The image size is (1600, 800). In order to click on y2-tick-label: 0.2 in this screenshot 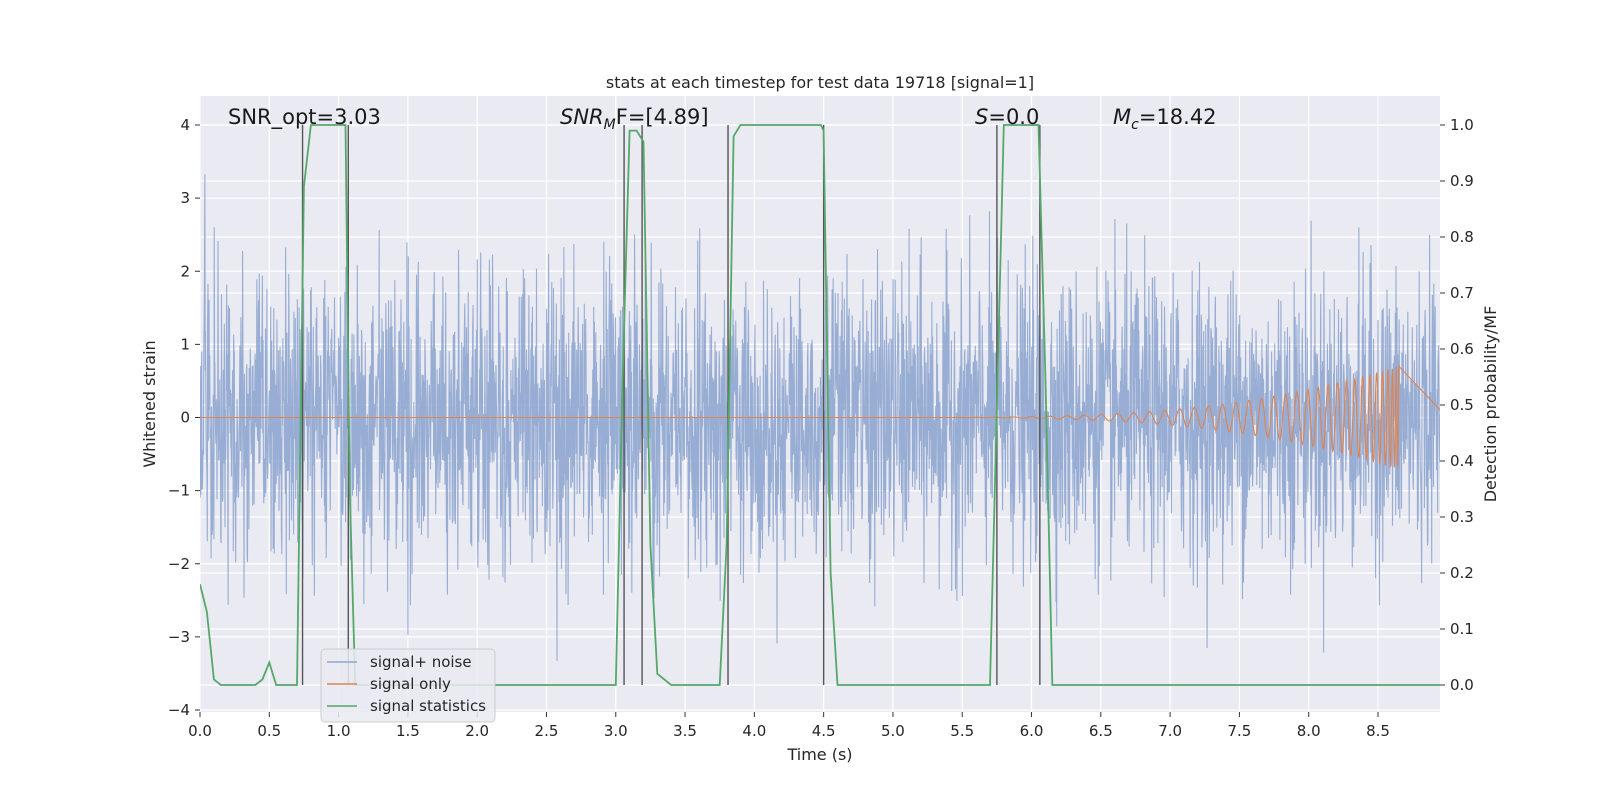, I will do `click(1462, 573)`.